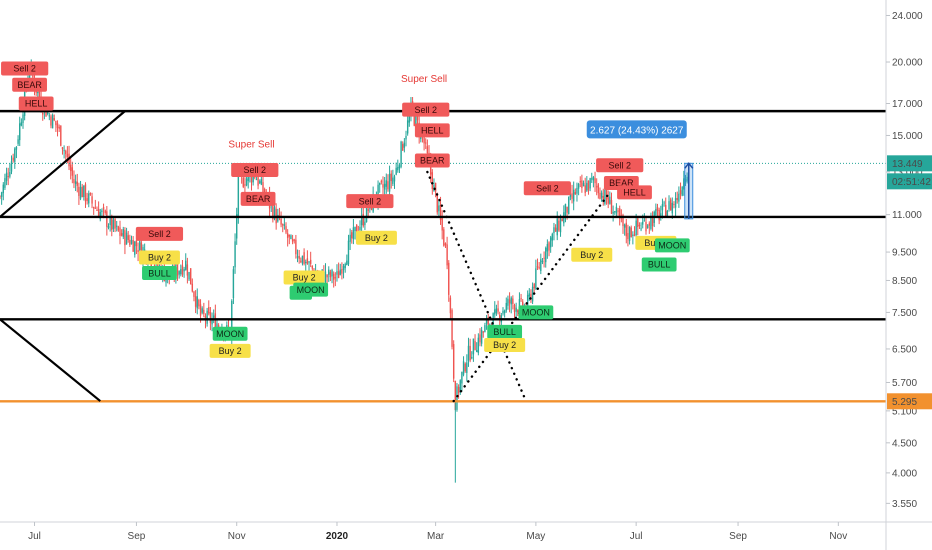 This screenshot has width=932, height=550. What do you see at coordinates (437, 532) in the screenshot?
I see `time-axis: Jul Sep Nov 2020 Mar May Jul Sep Nov` at bounding box center [437, 532].